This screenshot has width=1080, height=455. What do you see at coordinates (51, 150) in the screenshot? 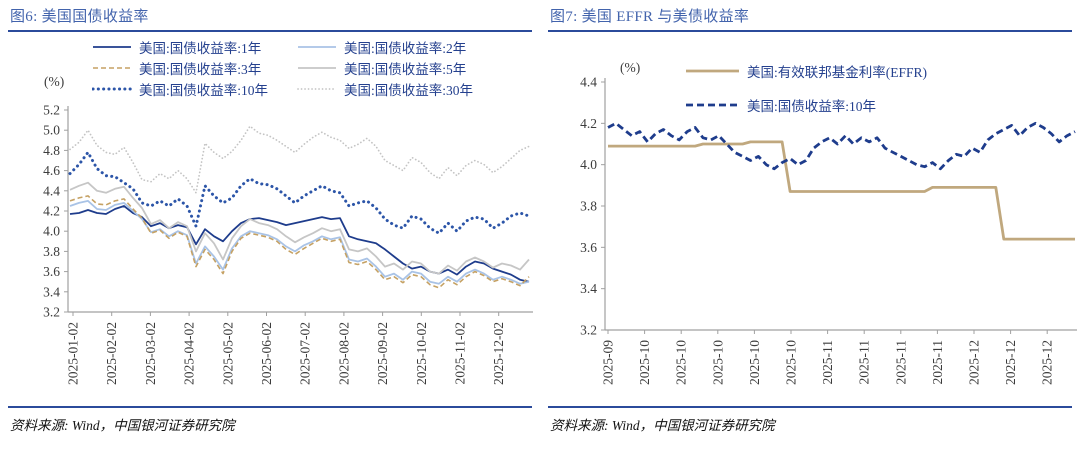
I see `y-tick-label: 4.8` at bounding box center [51, 150].